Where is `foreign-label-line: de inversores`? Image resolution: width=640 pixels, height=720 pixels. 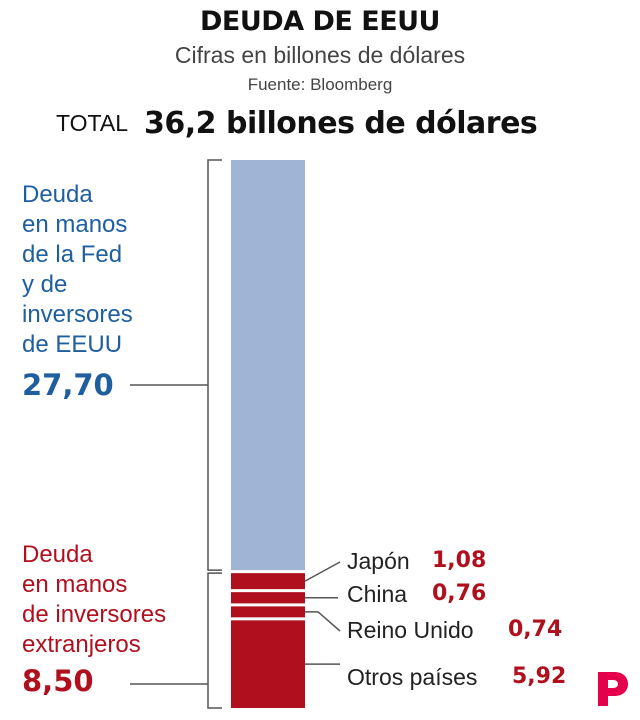 foreign-label-line: de inversores is located at coordinates (94, 614).